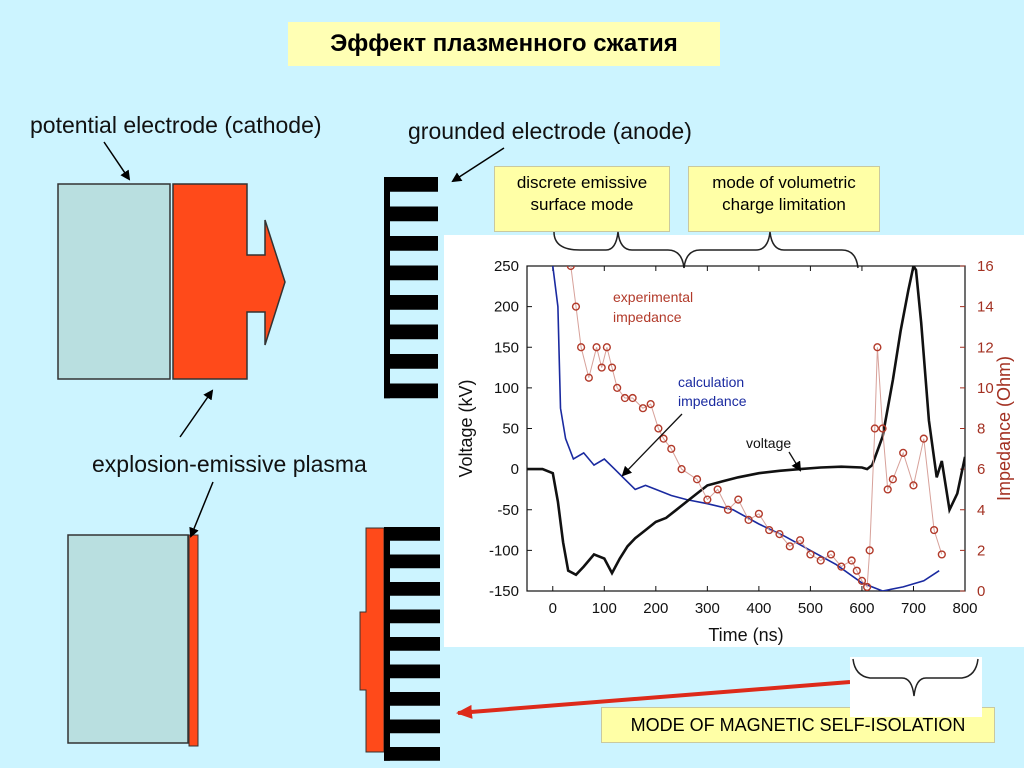 Image resolution: width=1024 pixels, height=768 pixels. I want to click on y2-axis-label: Impedance (Ohm), so click(1004, 428).